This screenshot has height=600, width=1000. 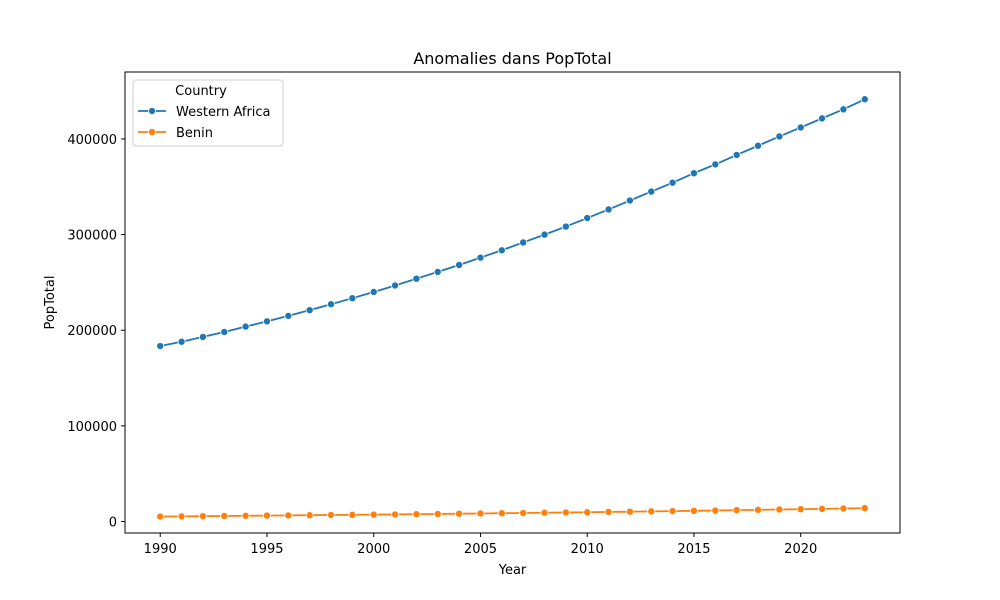 I want to click on legend-title: Country, so click(x=201, y=91).